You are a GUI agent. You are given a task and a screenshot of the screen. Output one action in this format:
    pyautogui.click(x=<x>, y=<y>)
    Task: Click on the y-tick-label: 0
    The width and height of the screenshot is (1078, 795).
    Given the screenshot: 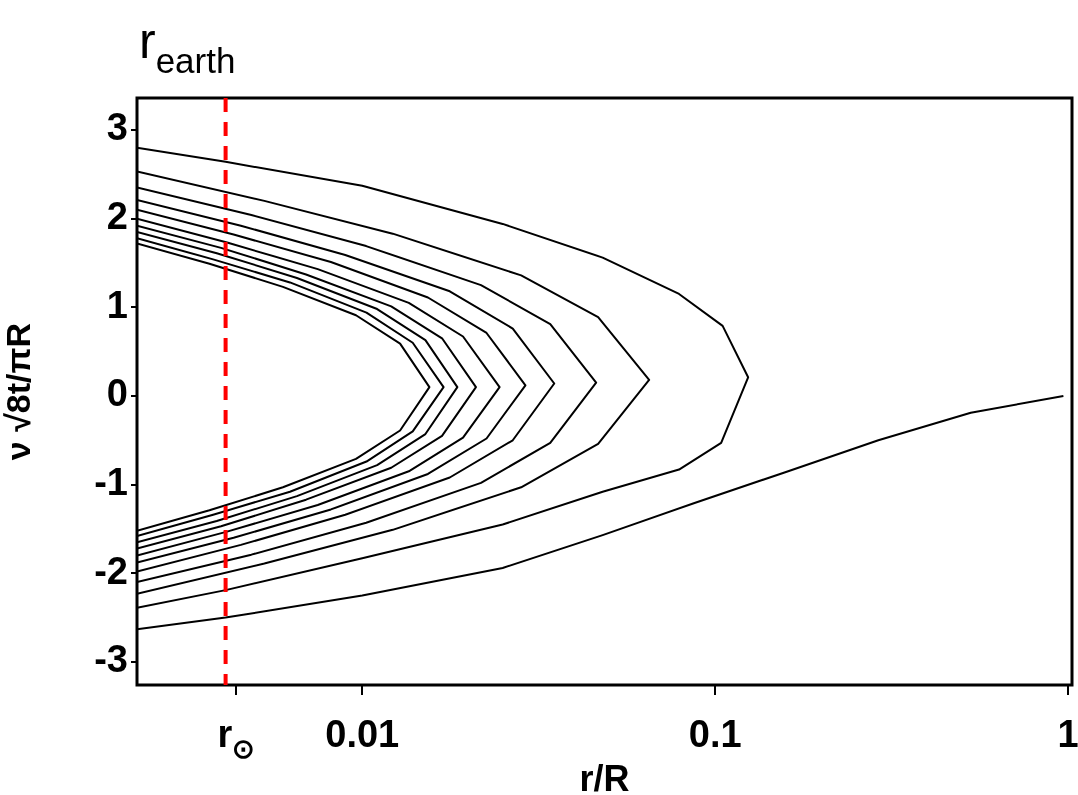 What is the action you would take?
    pyautogui.click(x=117, y=393)
    